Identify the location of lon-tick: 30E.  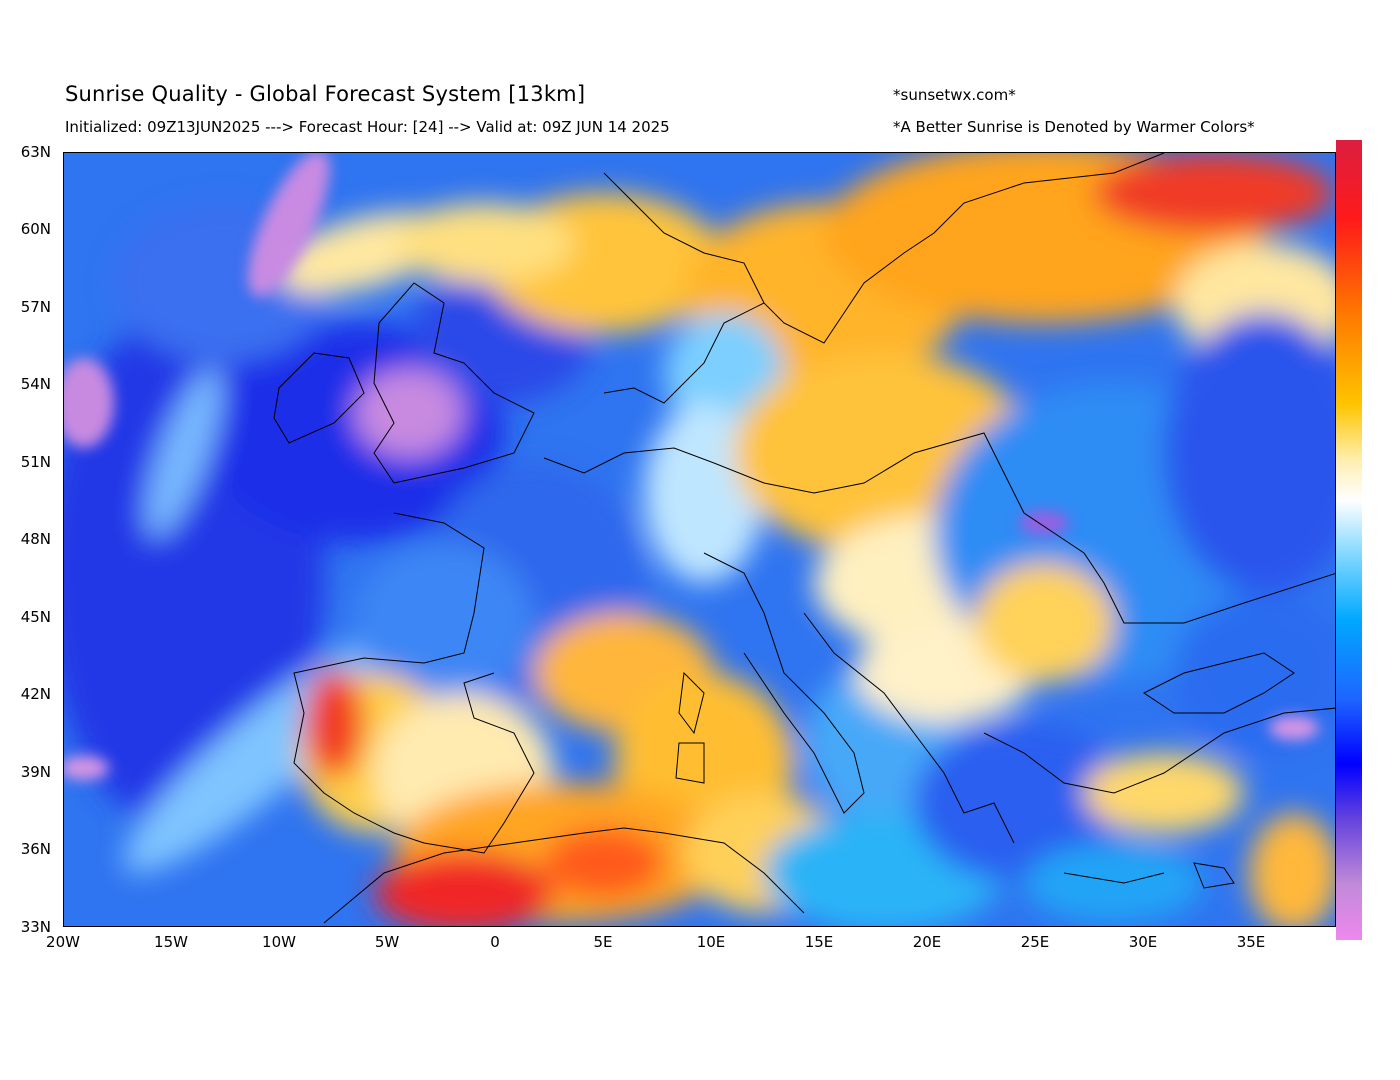
(1143, 942).